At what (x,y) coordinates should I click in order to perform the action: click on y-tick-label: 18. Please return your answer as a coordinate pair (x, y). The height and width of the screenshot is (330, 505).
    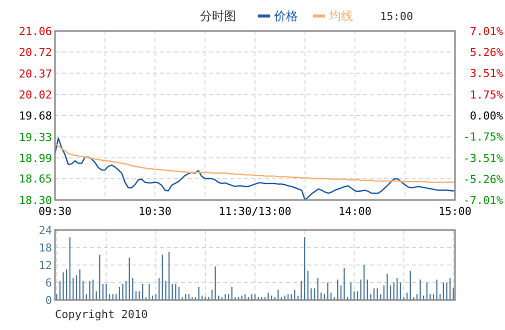
    Looking at the image, I should click on (45, 248).